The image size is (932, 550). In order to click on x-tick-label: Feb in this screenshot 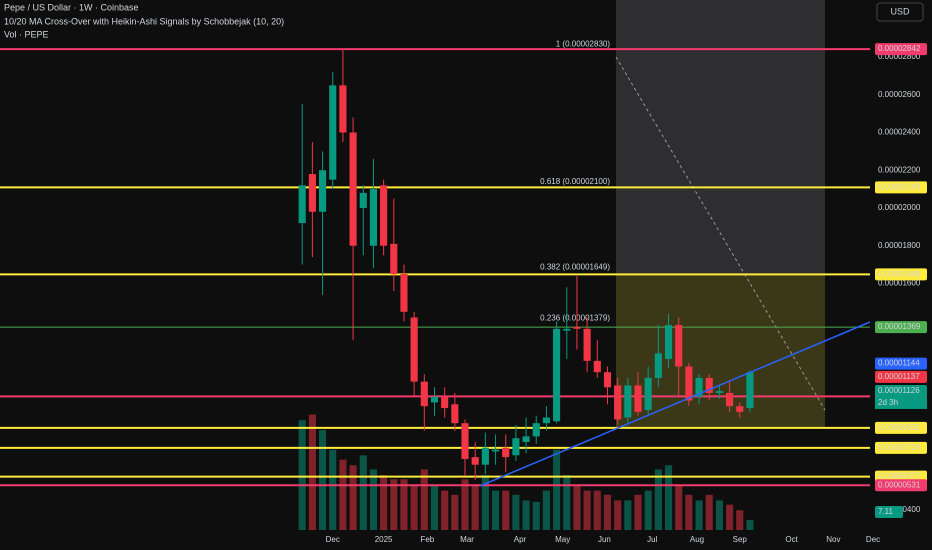, I will do `click(427, 539)`.